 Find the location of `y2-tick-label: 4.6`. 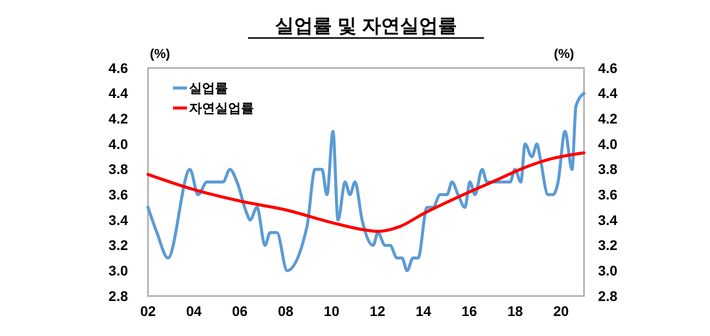

y2-tick-label: 4.6 is located at coordinates (608, 68).